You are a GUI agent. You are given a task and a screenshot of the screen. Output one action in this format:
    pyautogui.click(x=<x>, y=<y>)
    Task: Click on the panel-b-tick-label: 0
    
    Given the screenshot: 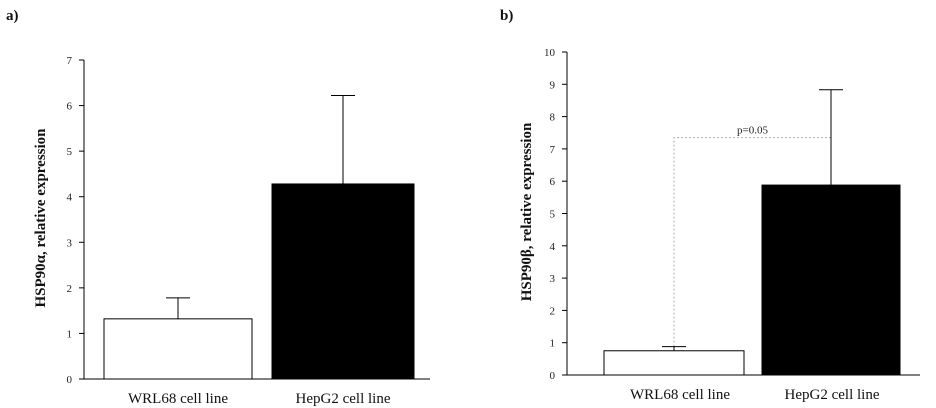 What is the action you would take?
    pyautogui.click(x=553, y=376)
    